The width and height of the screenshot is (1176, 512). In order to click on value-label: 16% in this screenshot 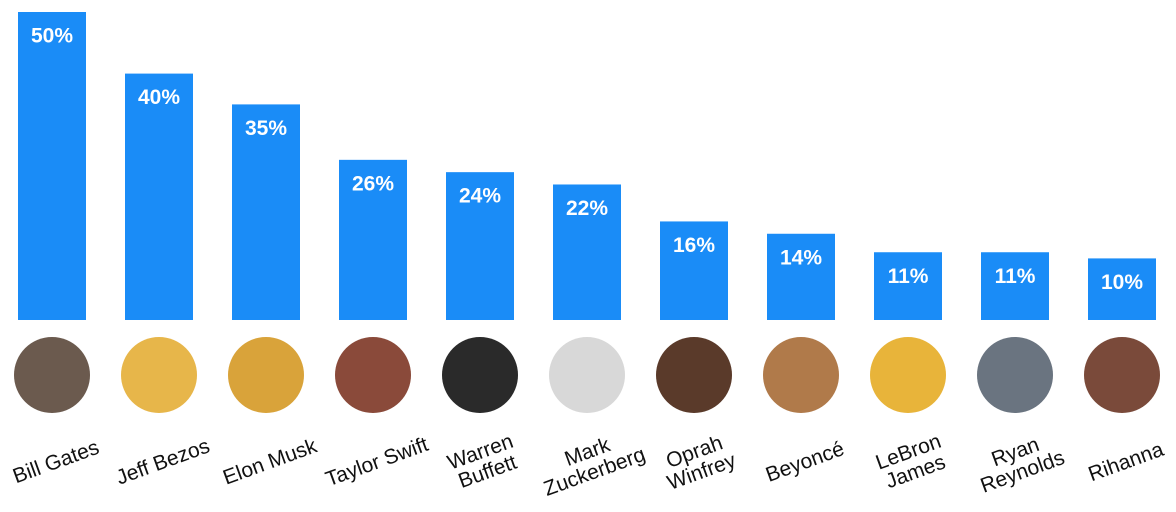, I will do `click(694, 245)`.